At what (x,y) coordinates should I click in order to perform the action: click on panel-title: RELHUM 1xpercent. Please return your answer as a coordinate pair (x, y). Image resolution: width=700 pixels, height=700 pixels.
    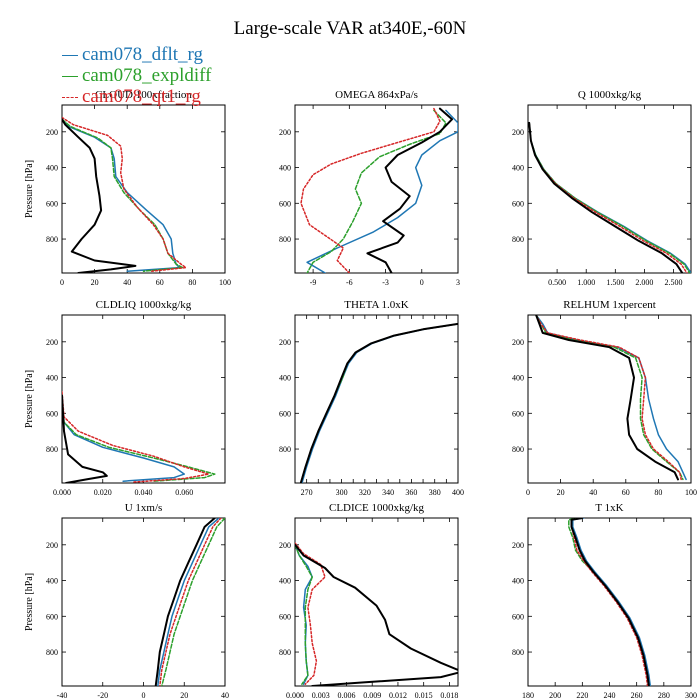
    Looking at the image, I should click on (609, 305).